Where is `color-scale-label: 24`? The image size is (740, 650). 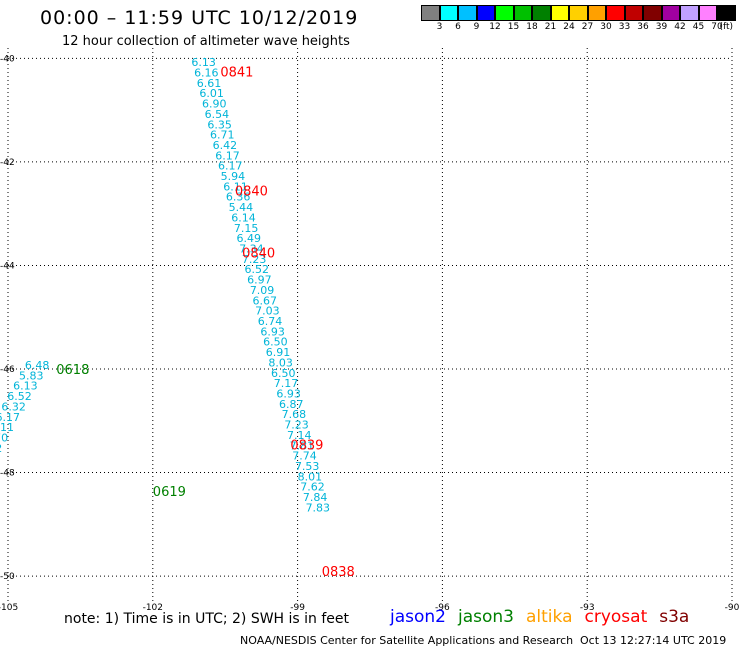
color-scale-label: 24 is located at coordinates (569, 27).